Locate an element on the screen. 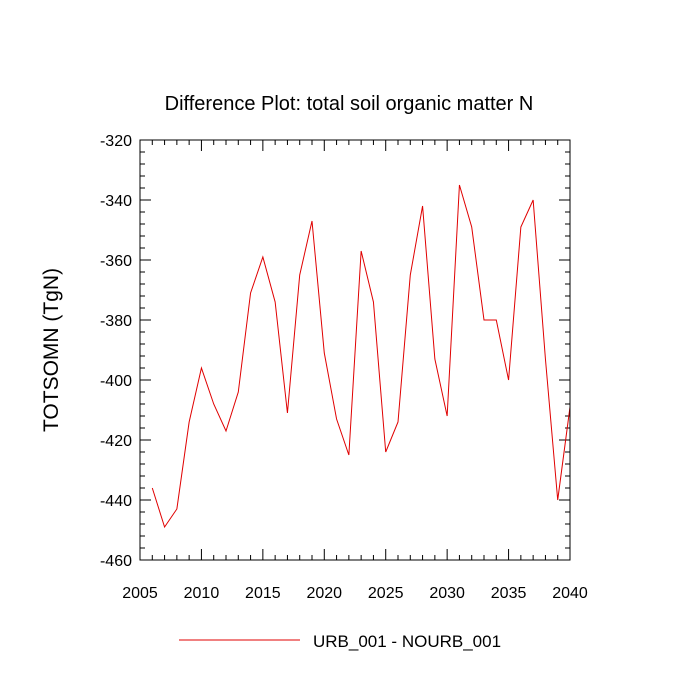 This screenshot has height=700, width=700. legend: URB_001 - NOURB_001 is located at coordinates (340, 641).